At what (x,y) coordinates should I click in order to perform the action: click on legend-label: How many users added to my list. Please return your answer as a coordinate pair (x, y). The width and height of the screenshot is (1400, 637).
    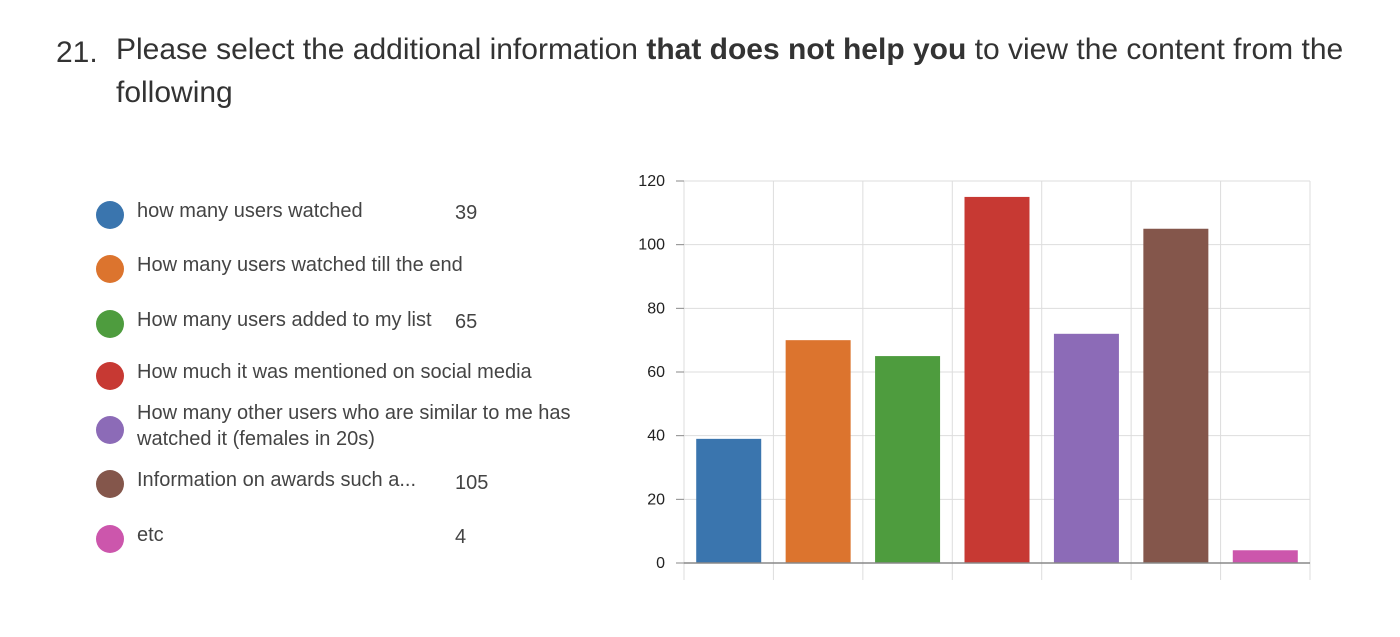
    Looking at the image, I should click on (284, 320).